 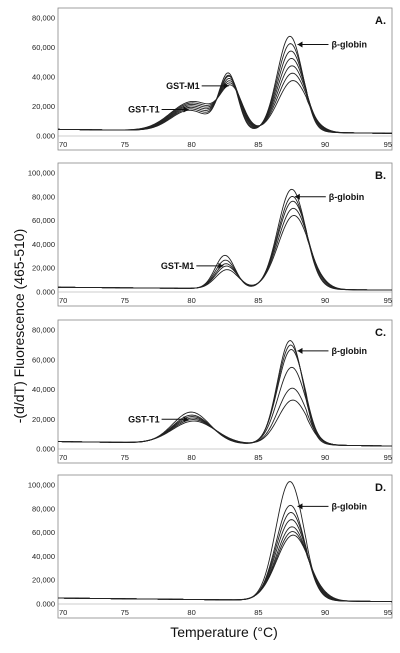 I want to click on x-axis-title: Temperature (°C), so click(x=224, y=632).